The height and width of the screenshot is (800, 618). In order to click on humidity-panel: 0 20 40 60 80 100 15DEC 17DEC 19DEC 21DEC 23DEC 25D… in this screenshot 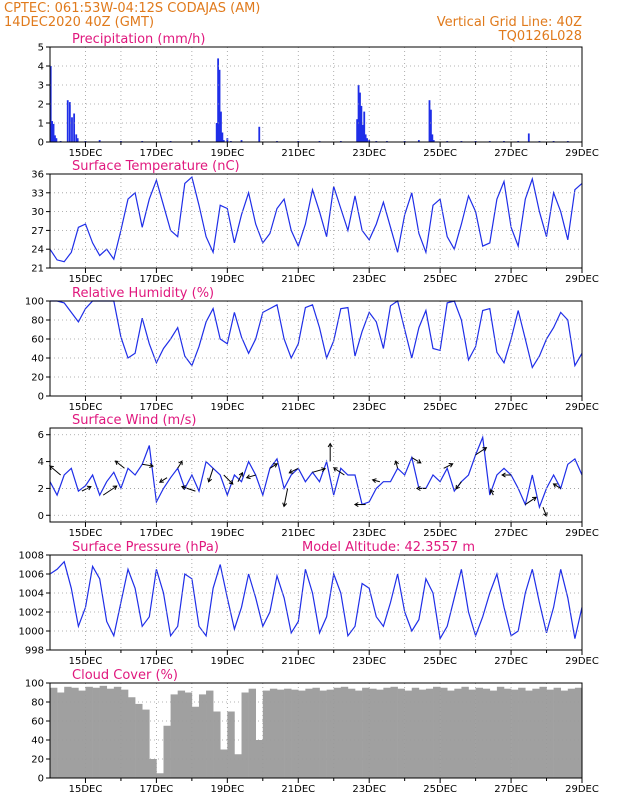, I will do `click(312, 349)`.